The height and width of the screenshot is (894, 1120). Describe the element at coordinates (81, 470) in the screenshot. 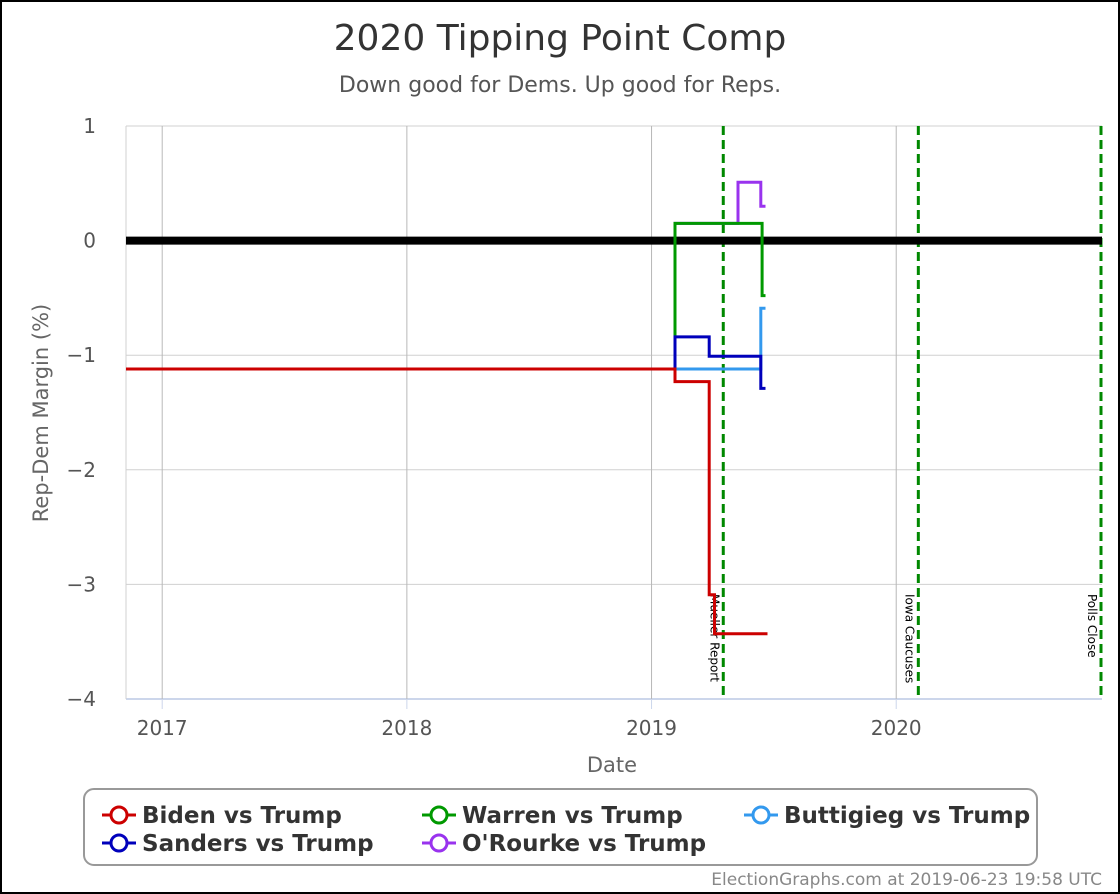

I see `y-tick-label: −2` at that location.